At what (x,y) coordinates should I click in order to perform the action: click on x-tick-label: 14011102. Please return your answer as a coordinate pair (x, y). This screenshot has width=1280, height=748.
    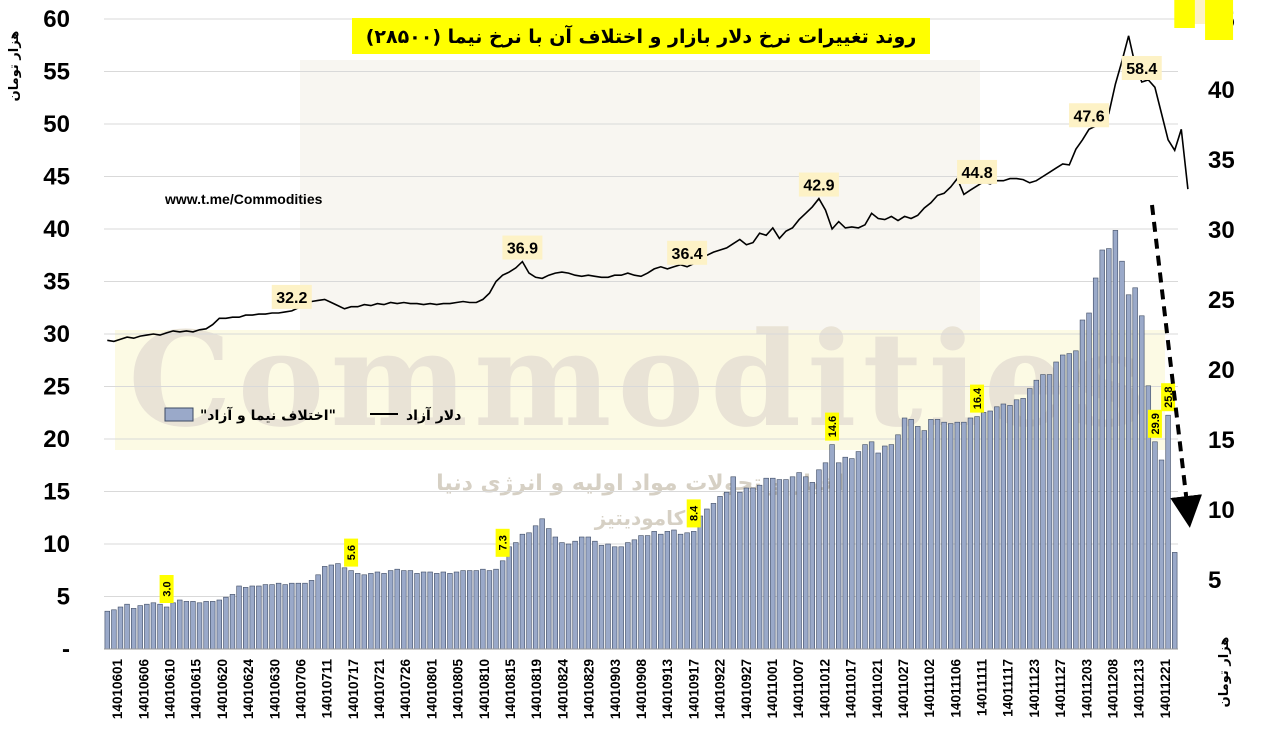
    Looking at the image, I should click on (929, 688).